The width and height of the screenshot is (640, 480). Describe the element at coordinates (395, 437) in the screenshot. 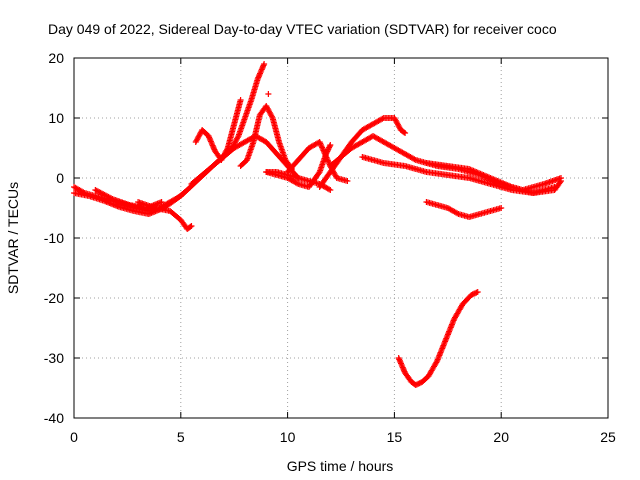

I see `x-tick-label: 15` at that location.